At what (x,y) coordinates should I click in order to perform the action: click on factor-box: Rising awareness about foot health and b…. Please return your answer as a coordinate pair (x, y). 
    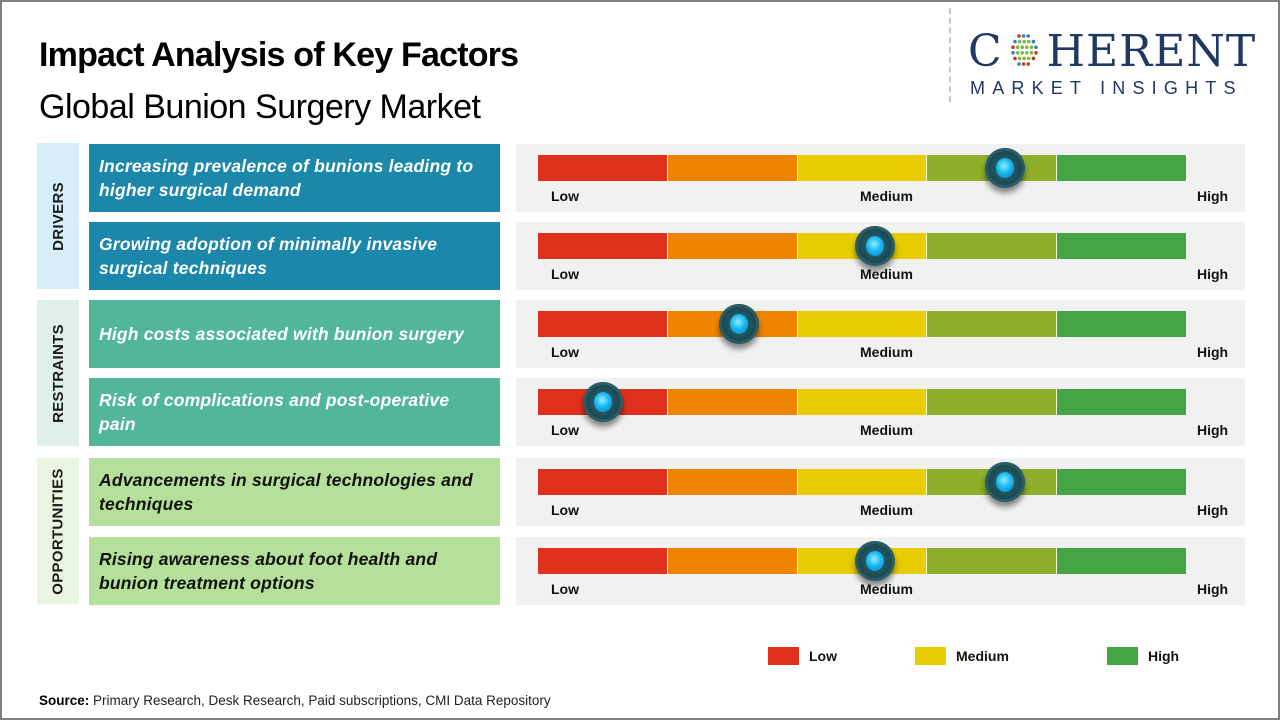
    Looking at the image, I should click on (294, 571).